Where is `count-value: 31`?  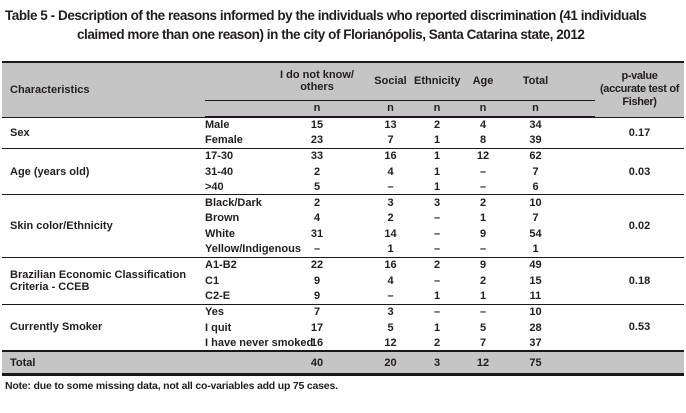 count-value: 31 is located at coordinates (317, 233).